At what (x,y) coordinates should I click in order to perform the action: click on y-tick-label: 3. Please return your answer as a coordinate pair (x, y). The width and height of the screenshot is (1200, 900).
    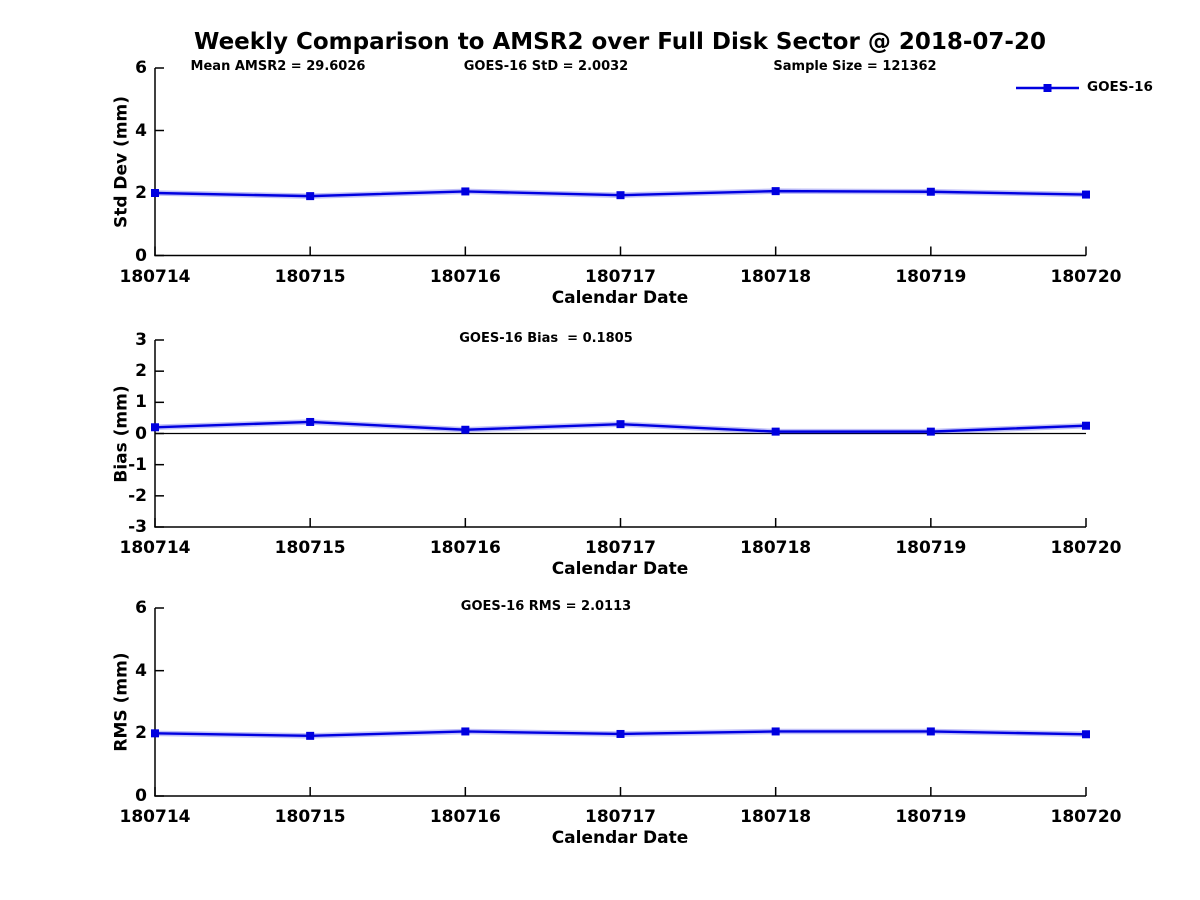
    Looking at the image, I should click on (141, 340).